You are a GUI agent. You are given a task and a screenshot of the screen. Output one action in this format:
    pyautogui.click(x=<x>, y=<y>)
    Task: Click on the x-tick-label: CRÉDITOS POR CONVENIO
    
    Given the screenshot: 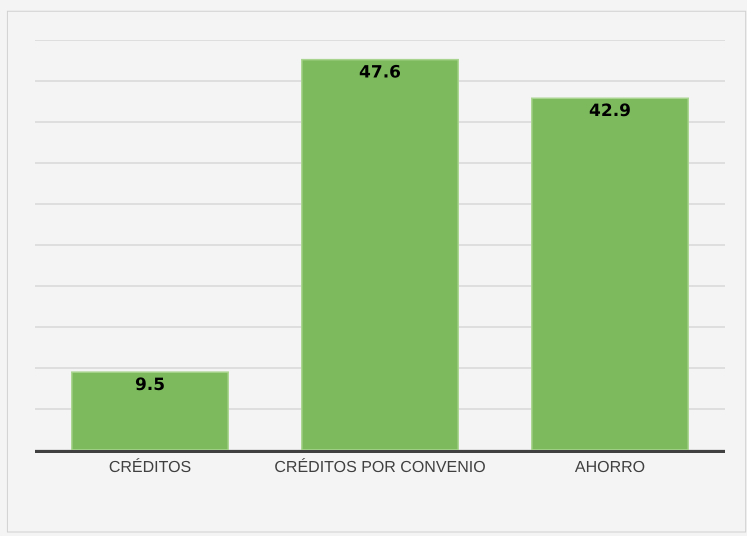 What is the action you would take?
    pyautogui.click(x=380, y=467)
    